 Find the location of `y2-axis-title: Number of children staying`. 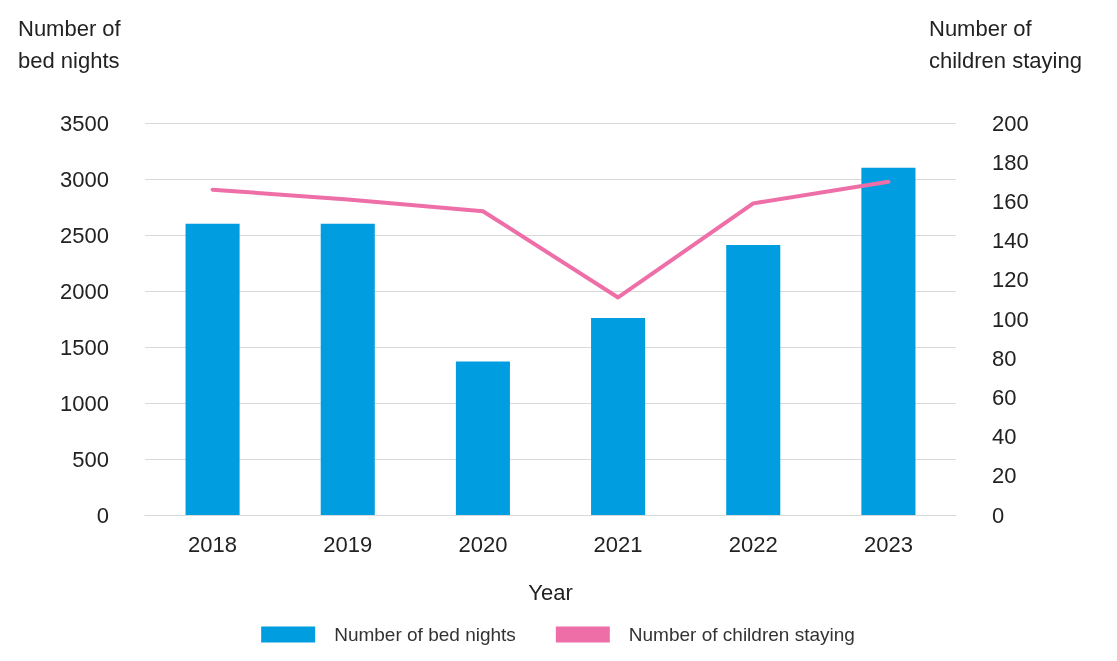

y2-axis-title: Number of children staying is located at coordinates (1005, 44).